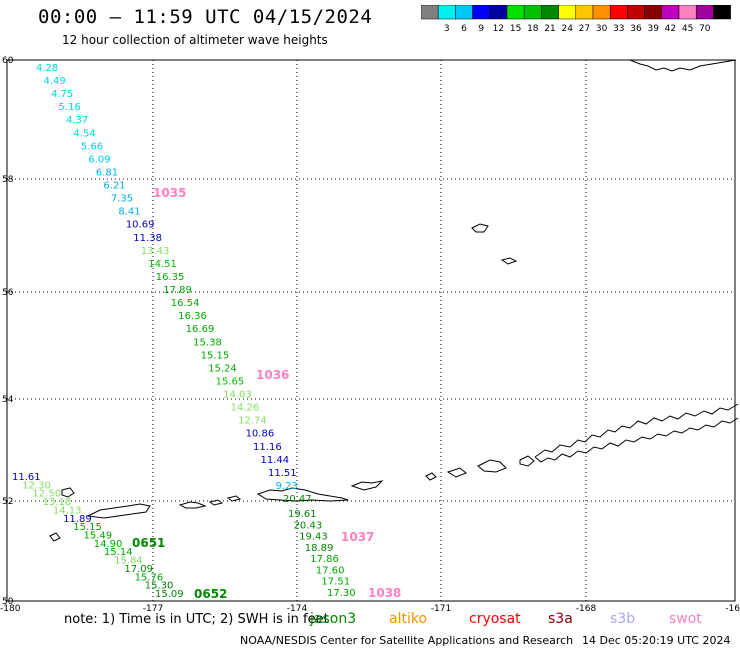 Image resolution: width=740 pixels, height=650 pixels. What do you see at coordinates (705, 29) in the screenshot?
I see `scale-label: 70` at bounding box center [705, 29].